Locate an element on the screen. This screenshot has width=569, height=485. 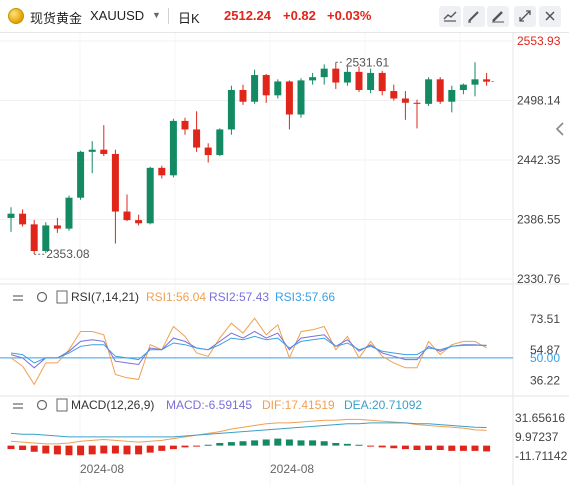
chart-header: 现货黄金 XAUUSD ▼ 日K 2512.24 +0.82 +0.03% is located at coordinates (284, 16).